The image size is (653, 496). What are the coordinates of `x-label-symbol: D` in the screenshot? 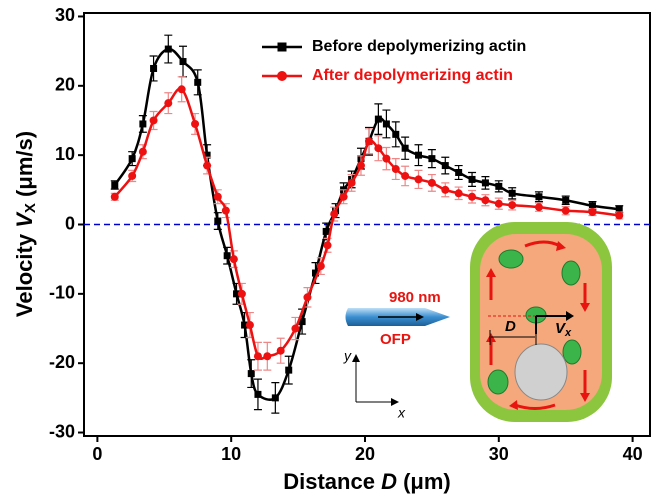 It's located at (389, 481).